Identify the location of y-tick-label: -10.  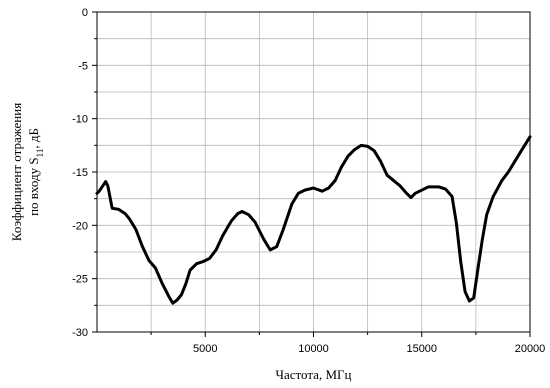
(80, 120).